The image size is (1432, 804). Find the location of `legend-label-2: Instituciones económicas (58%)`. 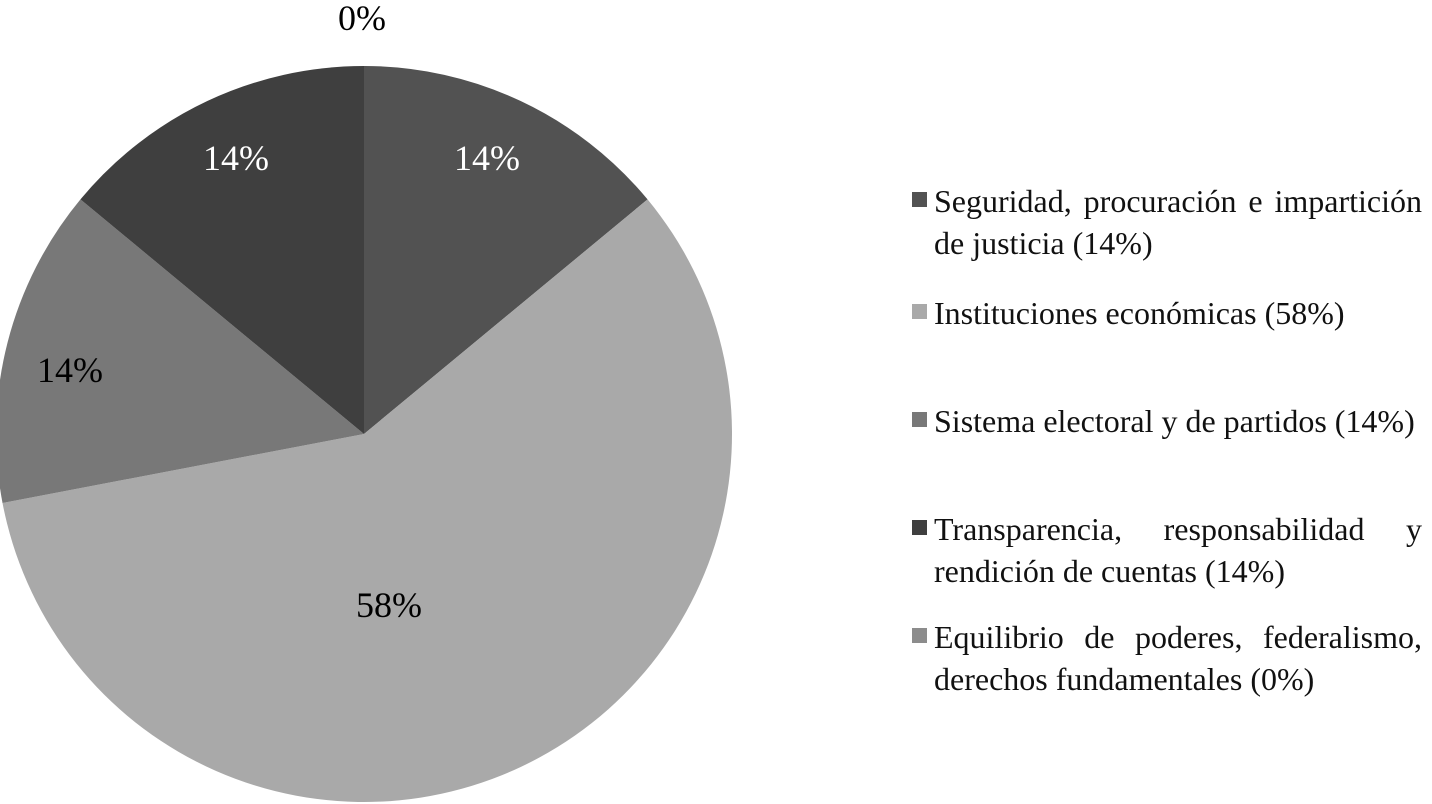

legend-label-2: Instituciones económicas (58%) is located at coordinates (1139, 313).